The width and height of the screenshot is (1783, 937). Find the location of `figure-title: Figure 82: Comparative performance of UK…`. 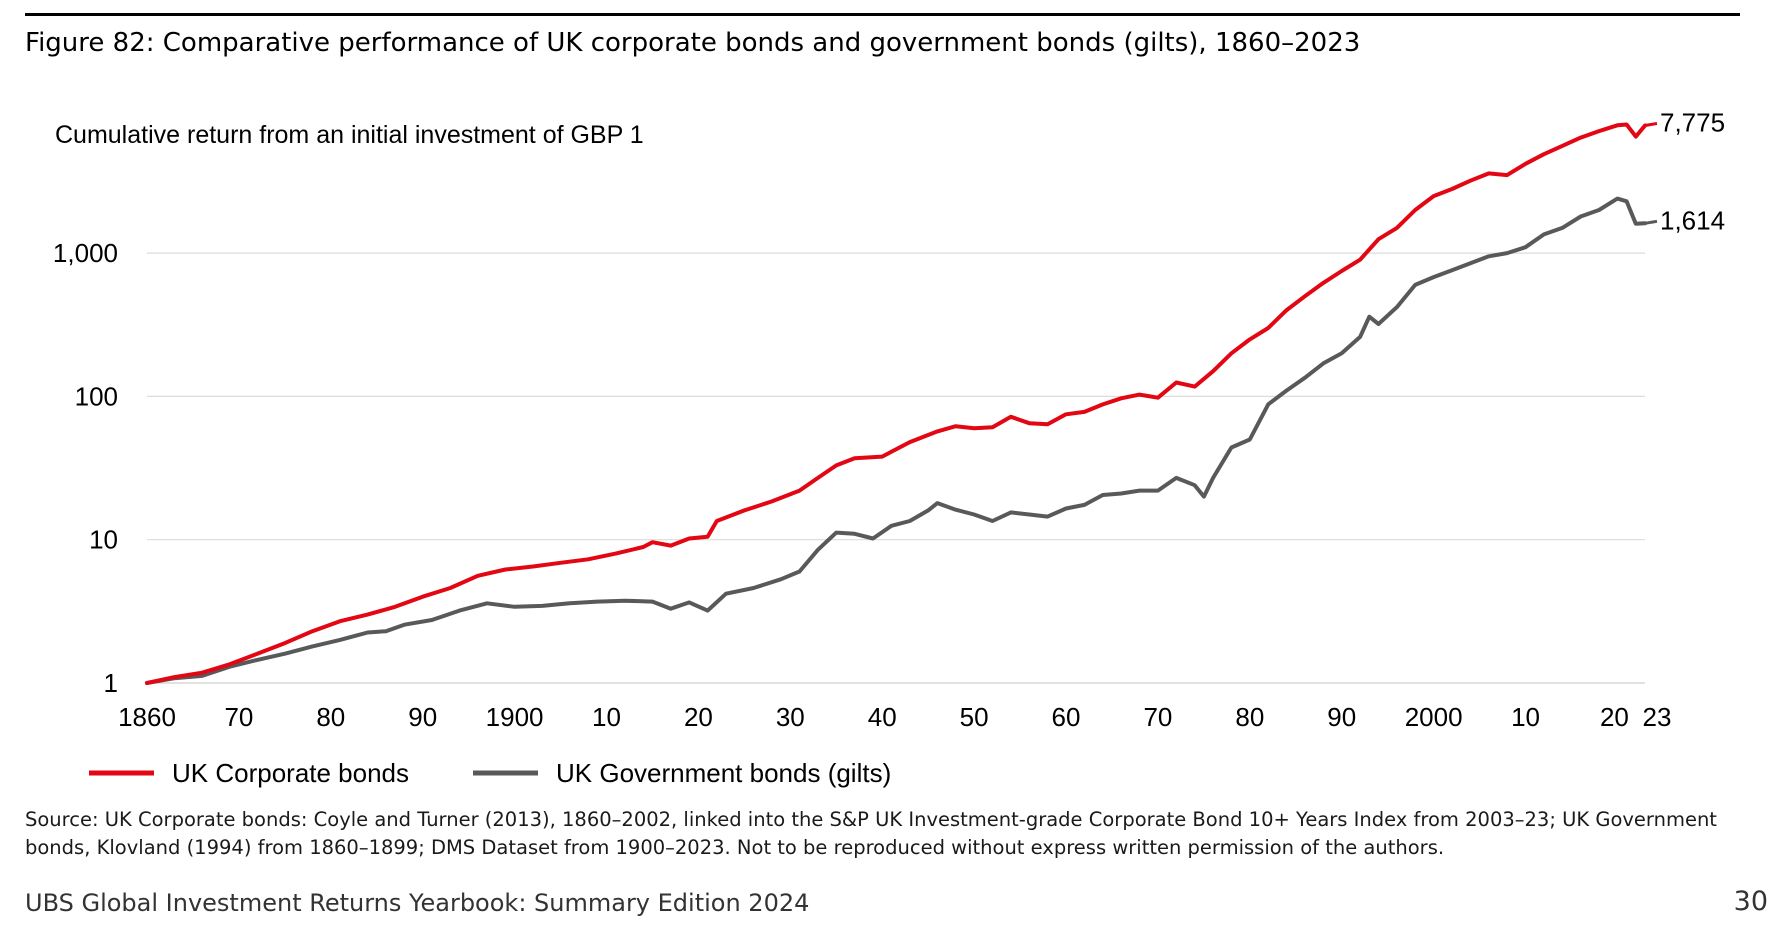

figure-title: Figure 82: Comparative performance of UK… is located at coordinates (693, 43).